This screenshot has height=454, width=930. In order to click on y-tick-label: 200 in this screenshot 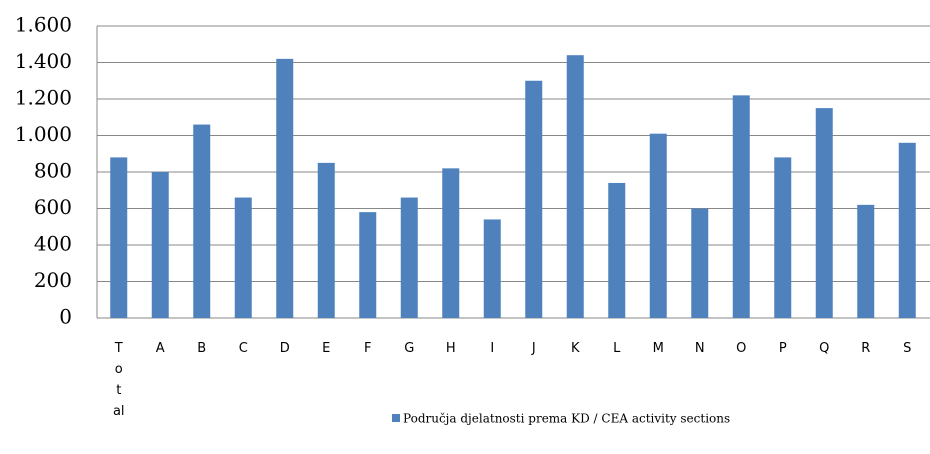, I will do `click(53, 280)`.